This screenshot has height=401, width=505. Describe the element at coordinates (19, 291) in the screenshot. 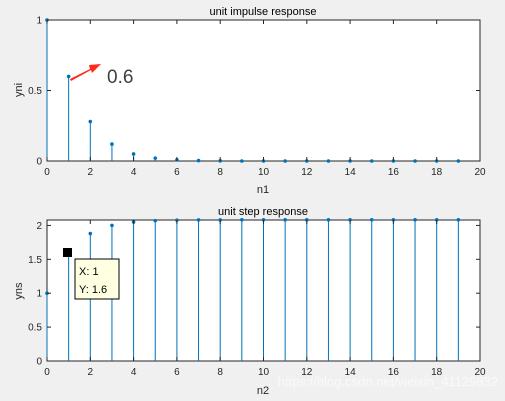

I see `step-y-label: yns` at that location.